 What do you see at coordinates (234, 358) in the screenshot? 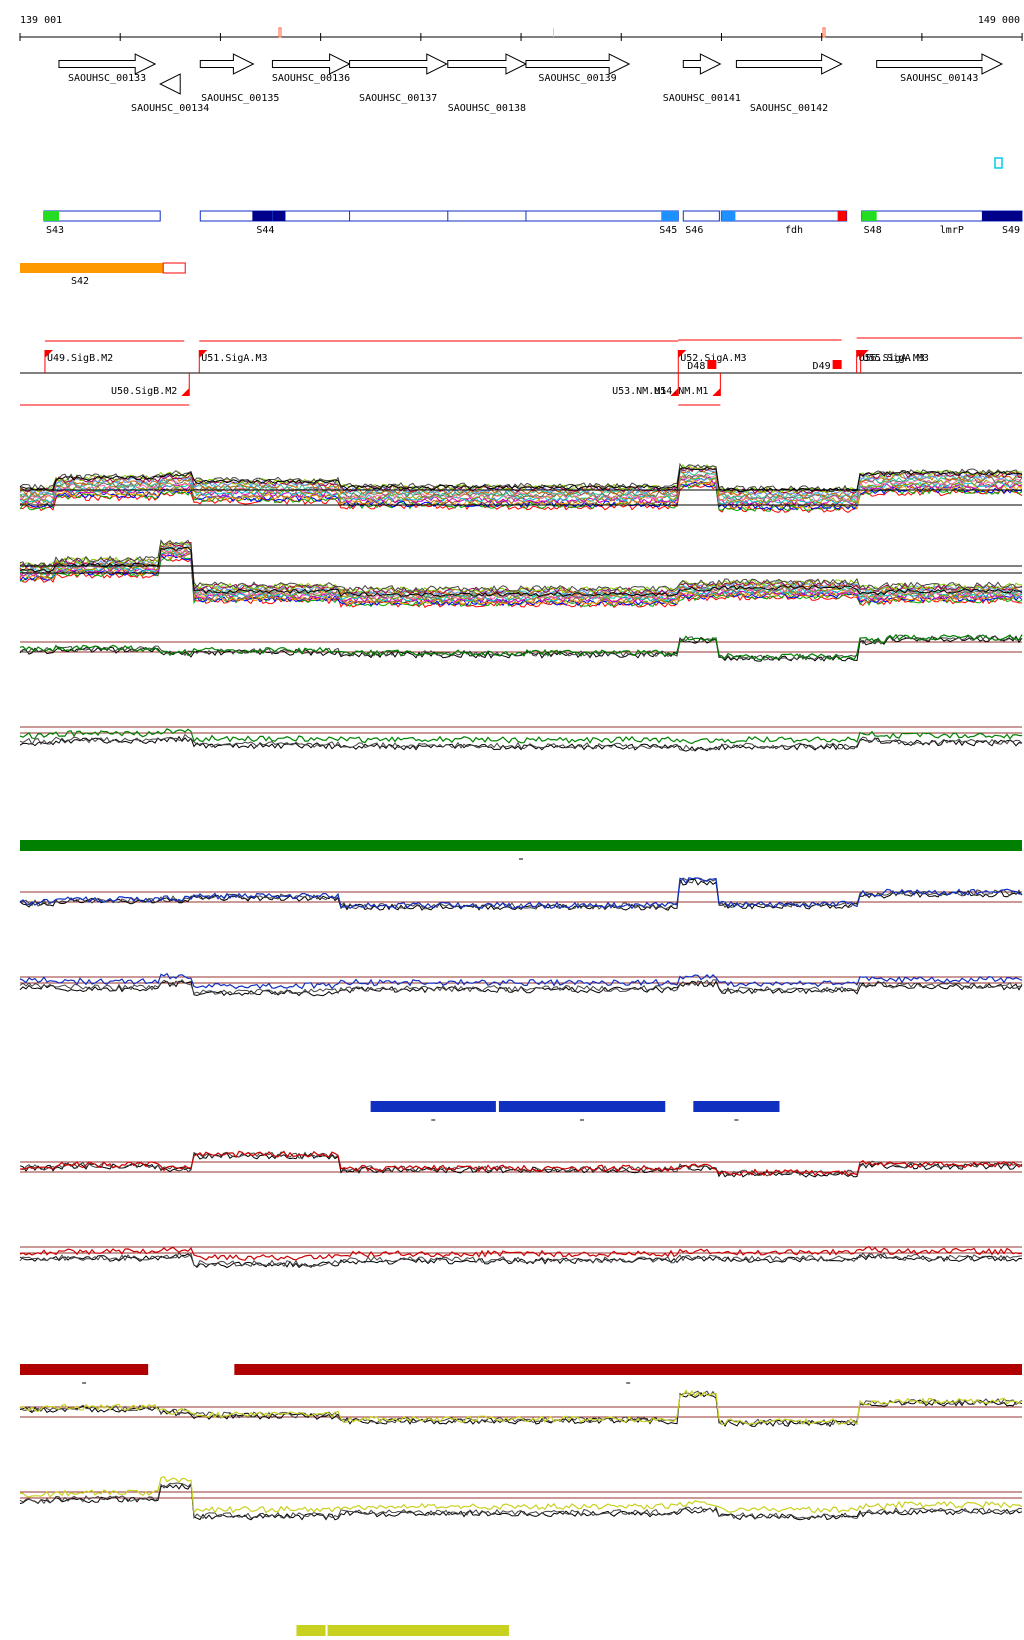
I see `promoter-label: U51.SigA.M3` at bounding box center [234, 358].